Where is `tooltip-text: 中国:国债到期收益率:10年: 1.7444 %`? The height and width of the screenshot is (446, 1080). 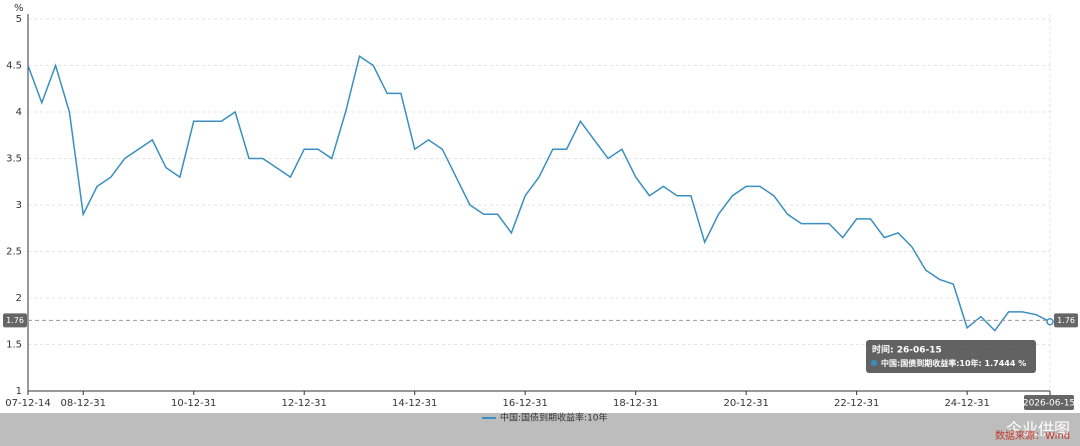
tooltip-text: 中国:国债到期收益率:10年: 1.7444 % is located at coordinates (953, 363).